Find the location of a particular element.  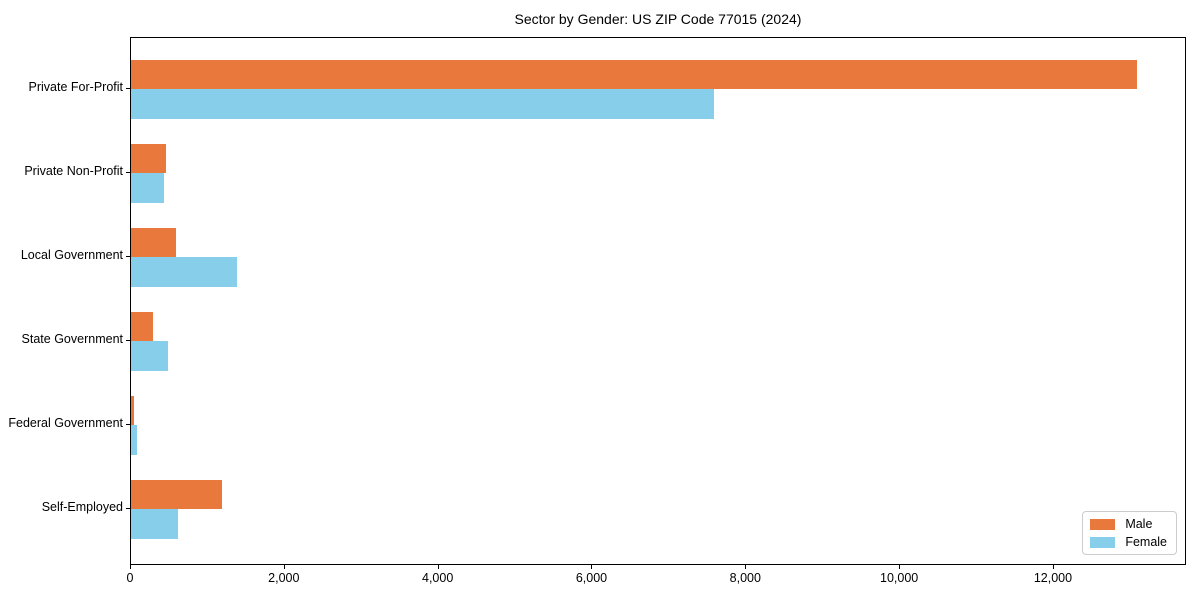

x-axis-tick-label: 4,000 is located at coordinates (438, 578).